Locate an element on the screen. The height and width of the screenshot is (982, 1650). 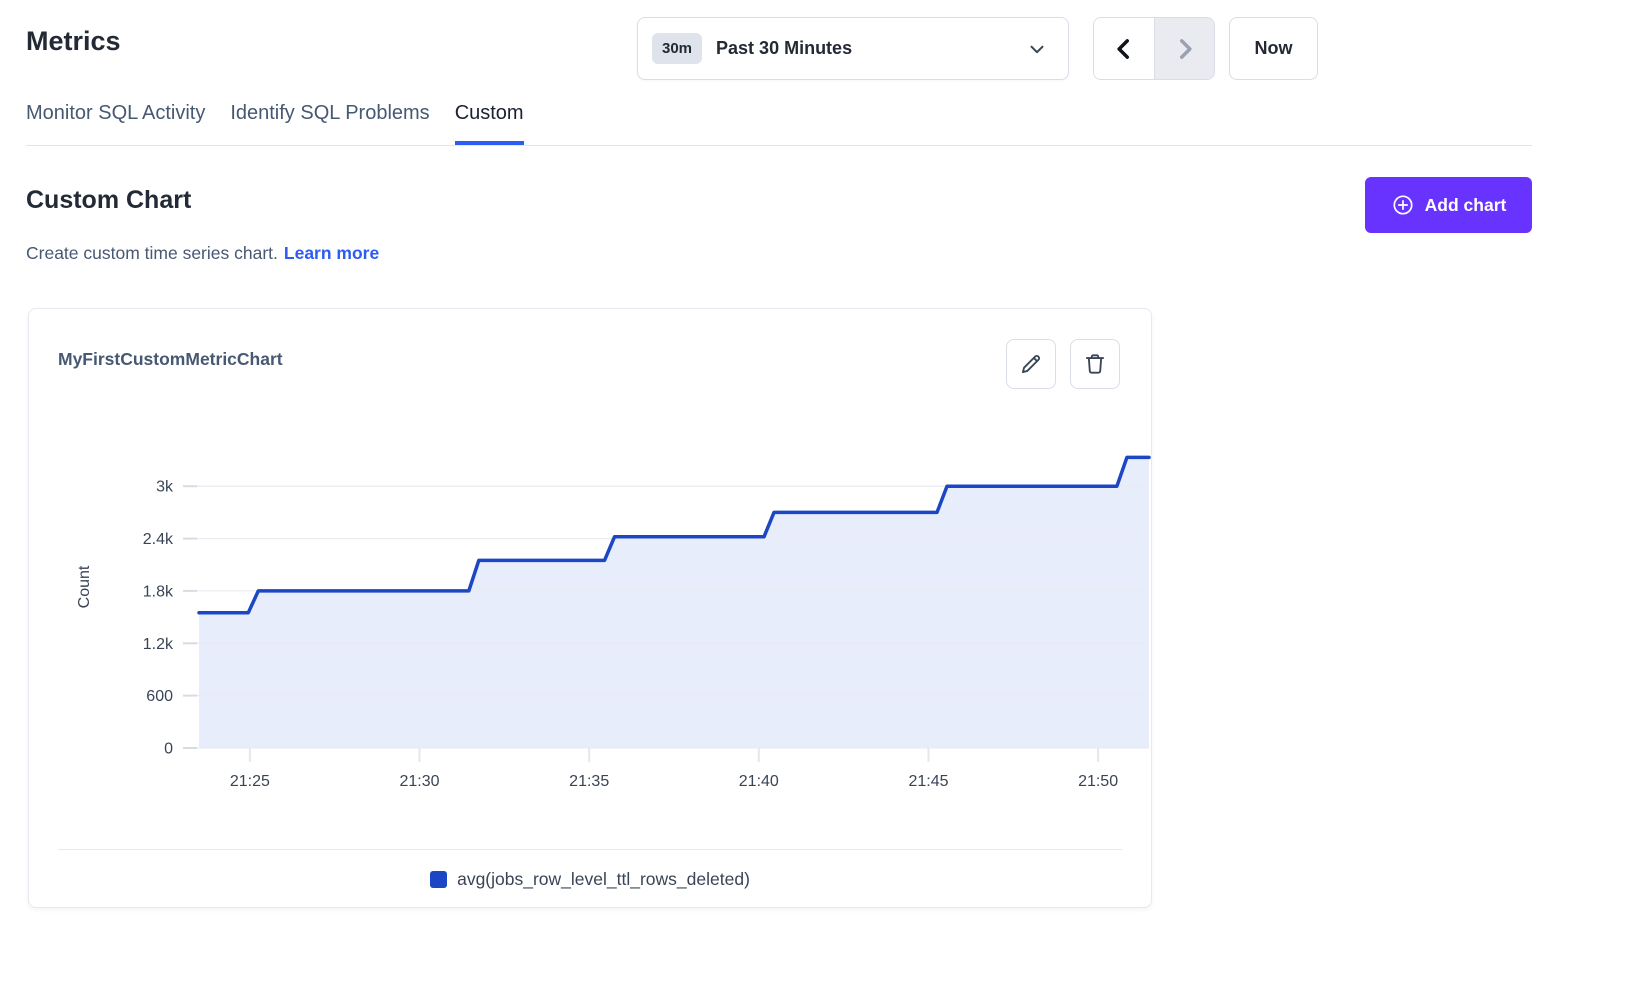
learn-more-link: Learn more is located at coordinates (331, 253).